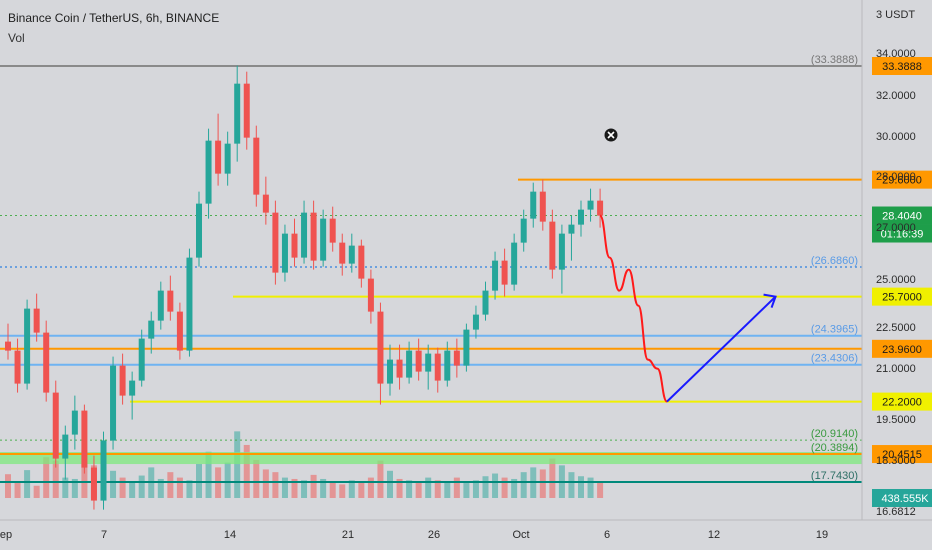 The width and height of the screenshot is (932, 550). What do you see at coordinates (834, 359) in the screenshot?
I see `level-label: (23.4306)` at bounding box center [834, 359].